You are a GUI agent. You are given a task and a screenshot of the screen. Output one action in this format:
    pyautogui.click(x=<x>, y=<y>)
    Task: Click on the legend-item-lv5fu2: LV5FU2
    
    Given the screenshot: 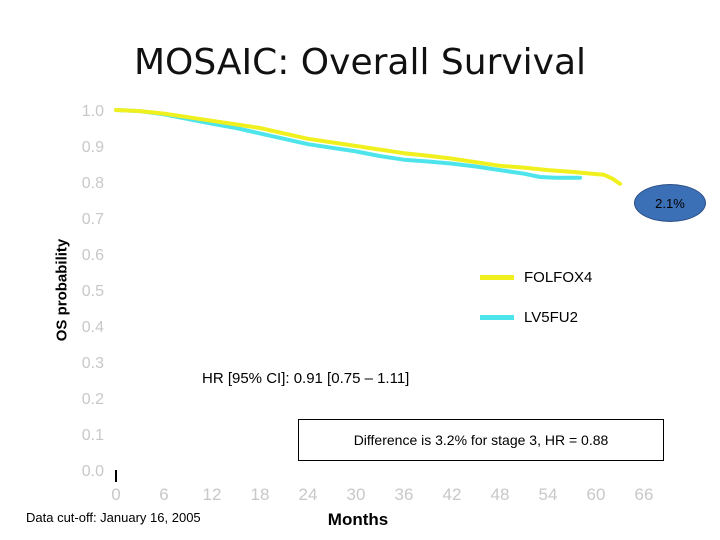 What is the action you would take?
    pyautogui.click(x=536, y=317)
    